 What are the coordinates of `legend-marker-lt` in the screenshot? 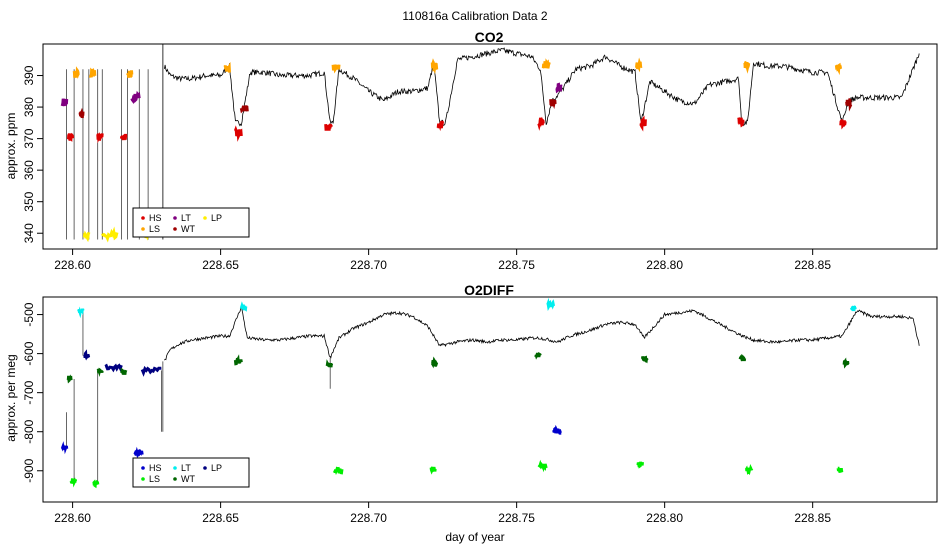 It's located at (175, 218).